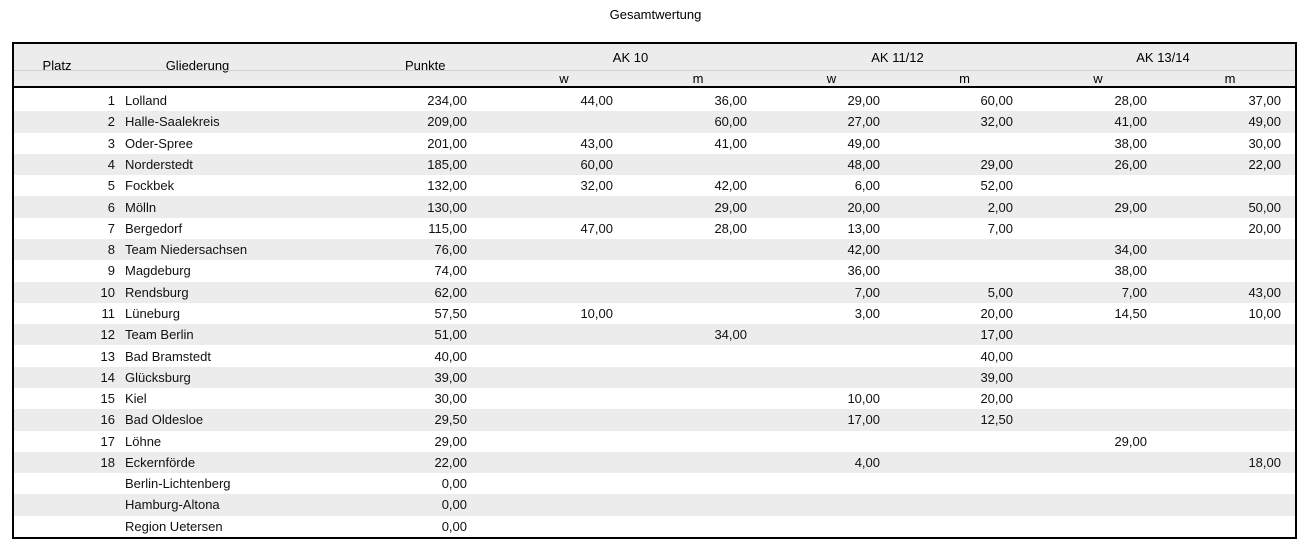 This screenshot has height=555, width=1311. I want to click on cell-ak13-14-m: 18,00, so click(1264, 462).